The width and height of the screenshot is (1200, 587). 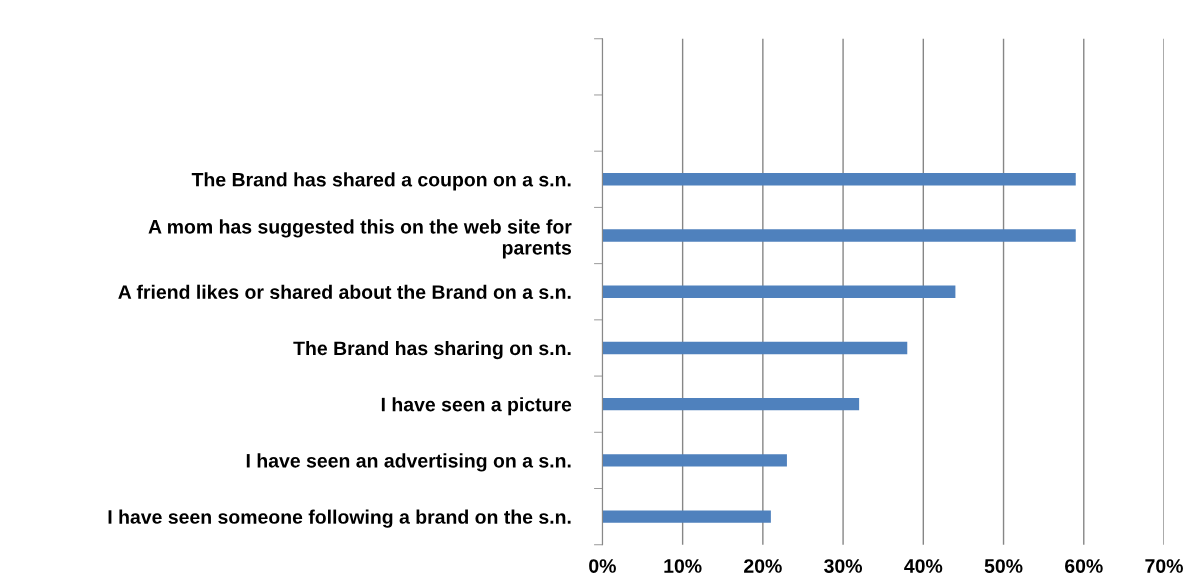 What do you see at coordinates (923, 566) in the screenshot?
I see `x-tick-label: 40%` at bounding box center [923, 566].